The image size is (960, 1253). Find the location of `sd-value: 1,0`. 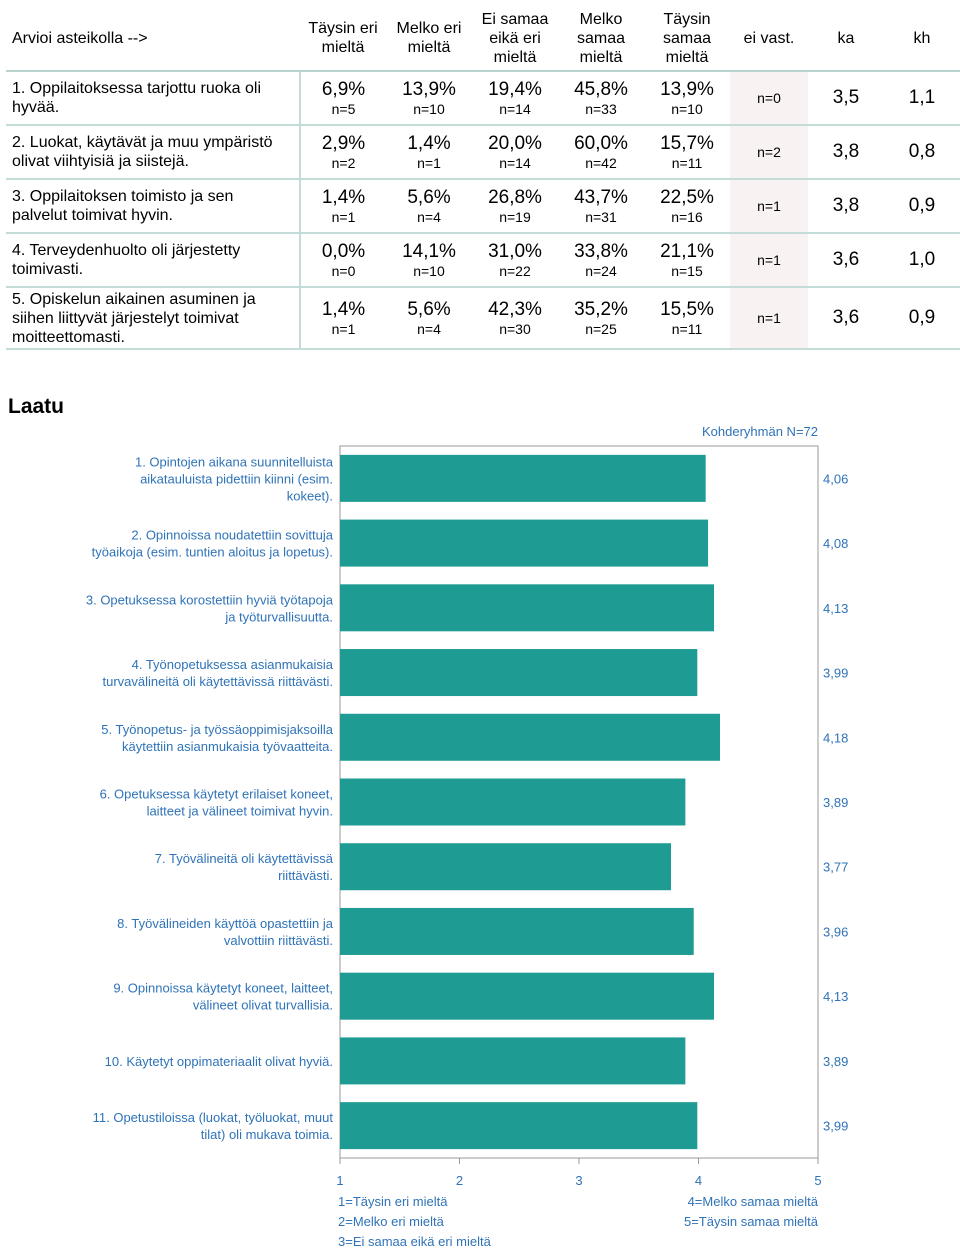

sd-value: 1,0 is located at coordinates (922, 260).